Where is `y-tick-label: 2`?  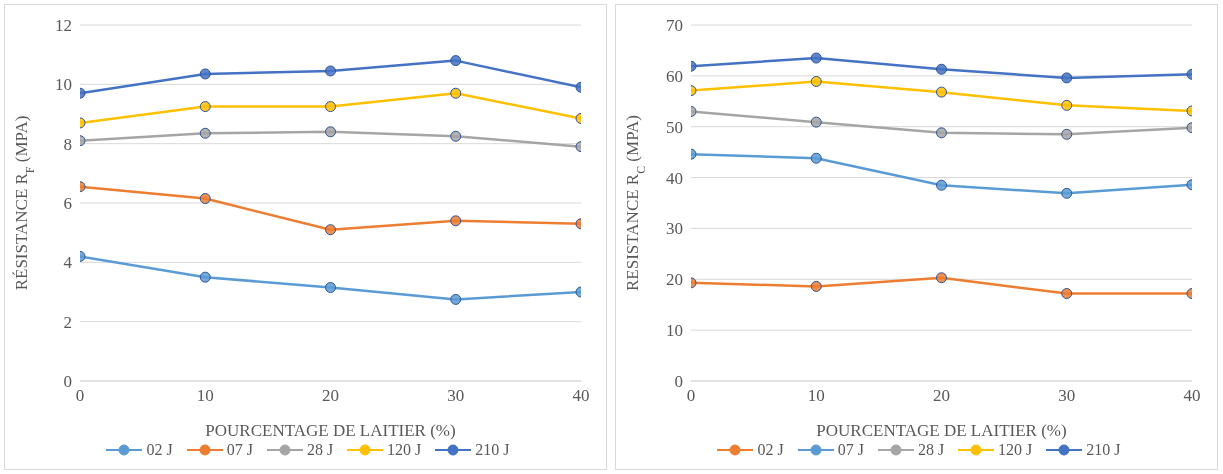
y-tick-label: 2 is located at coordinates (67, 322).